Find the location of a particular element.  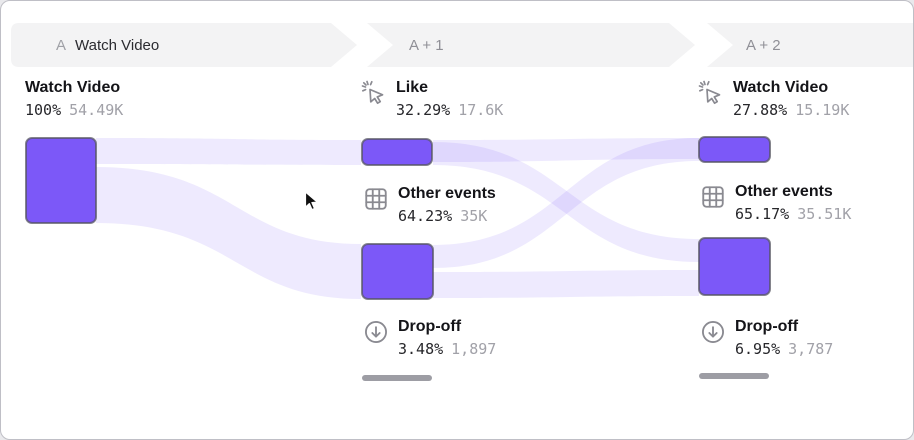

event-label-otherevents-step2: Other events 64.23% 35K is located at coordinates (429, 204).